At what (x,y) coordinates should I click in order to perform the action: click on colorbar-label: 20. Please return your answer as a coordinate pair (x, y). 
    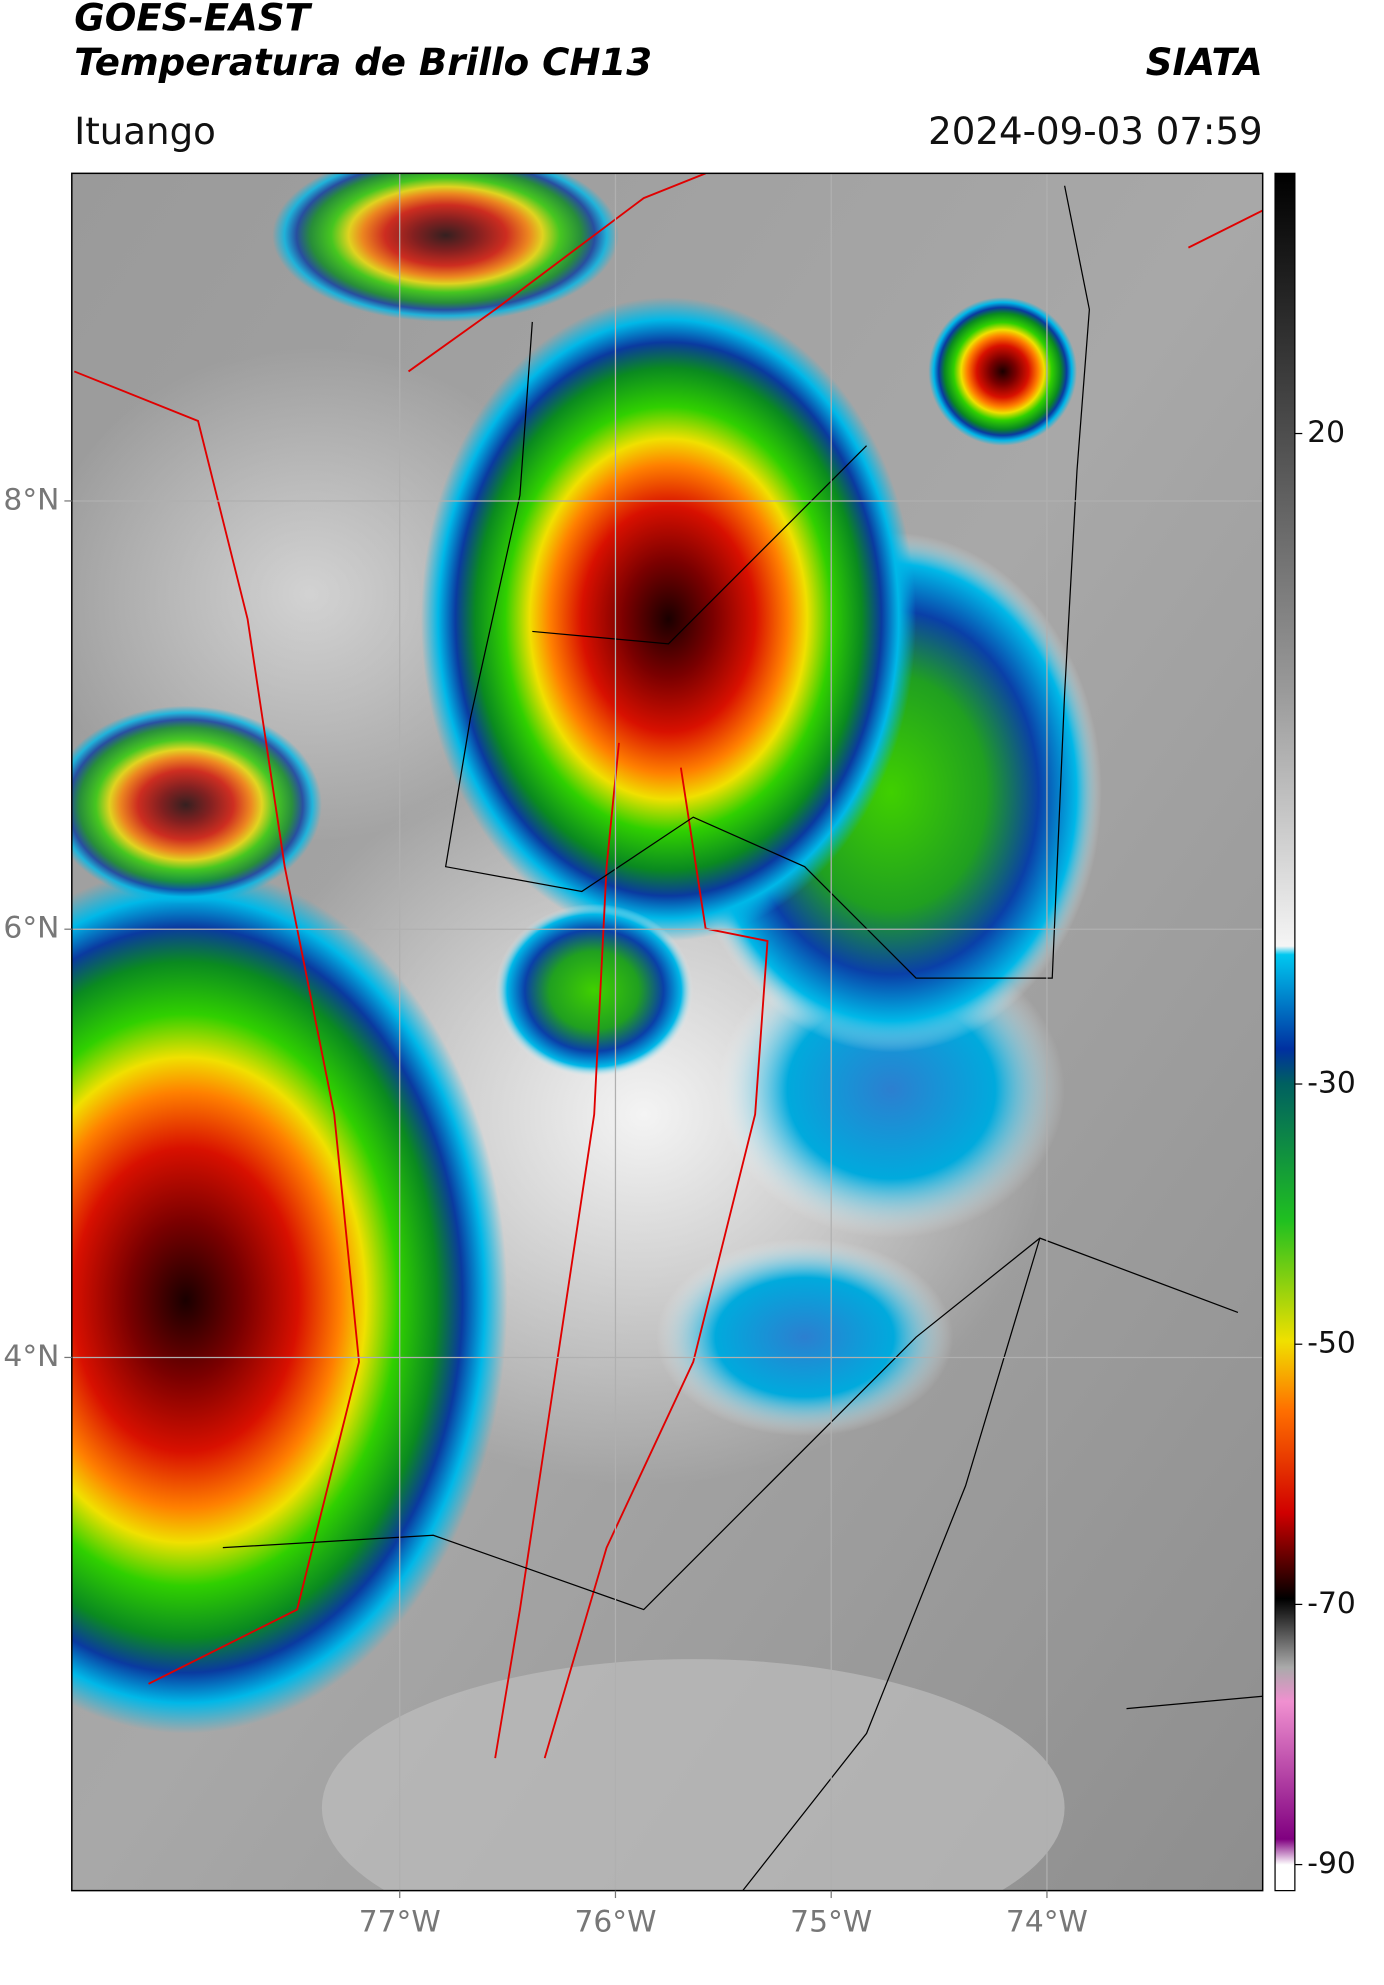
    Looking at the image, I should click on (1326, 432).